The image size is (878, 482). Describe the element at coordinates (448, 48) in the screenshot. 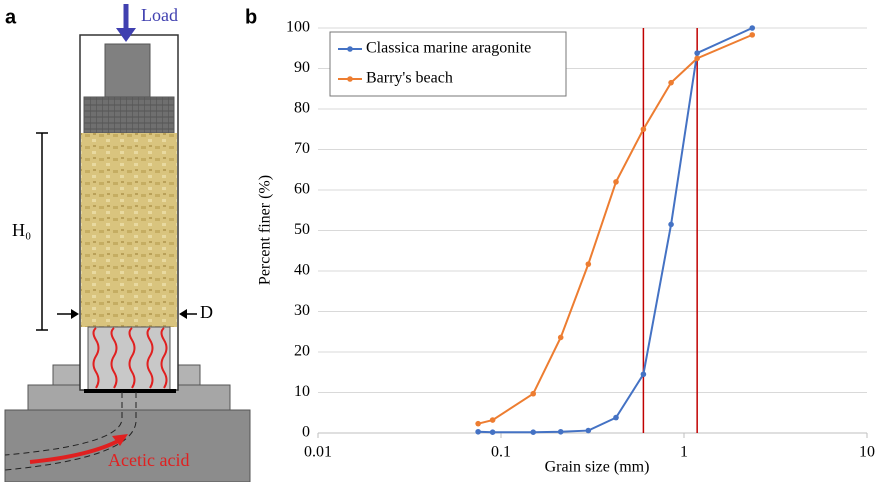

I see `legend-label: Classica marine aragonite` at that location.